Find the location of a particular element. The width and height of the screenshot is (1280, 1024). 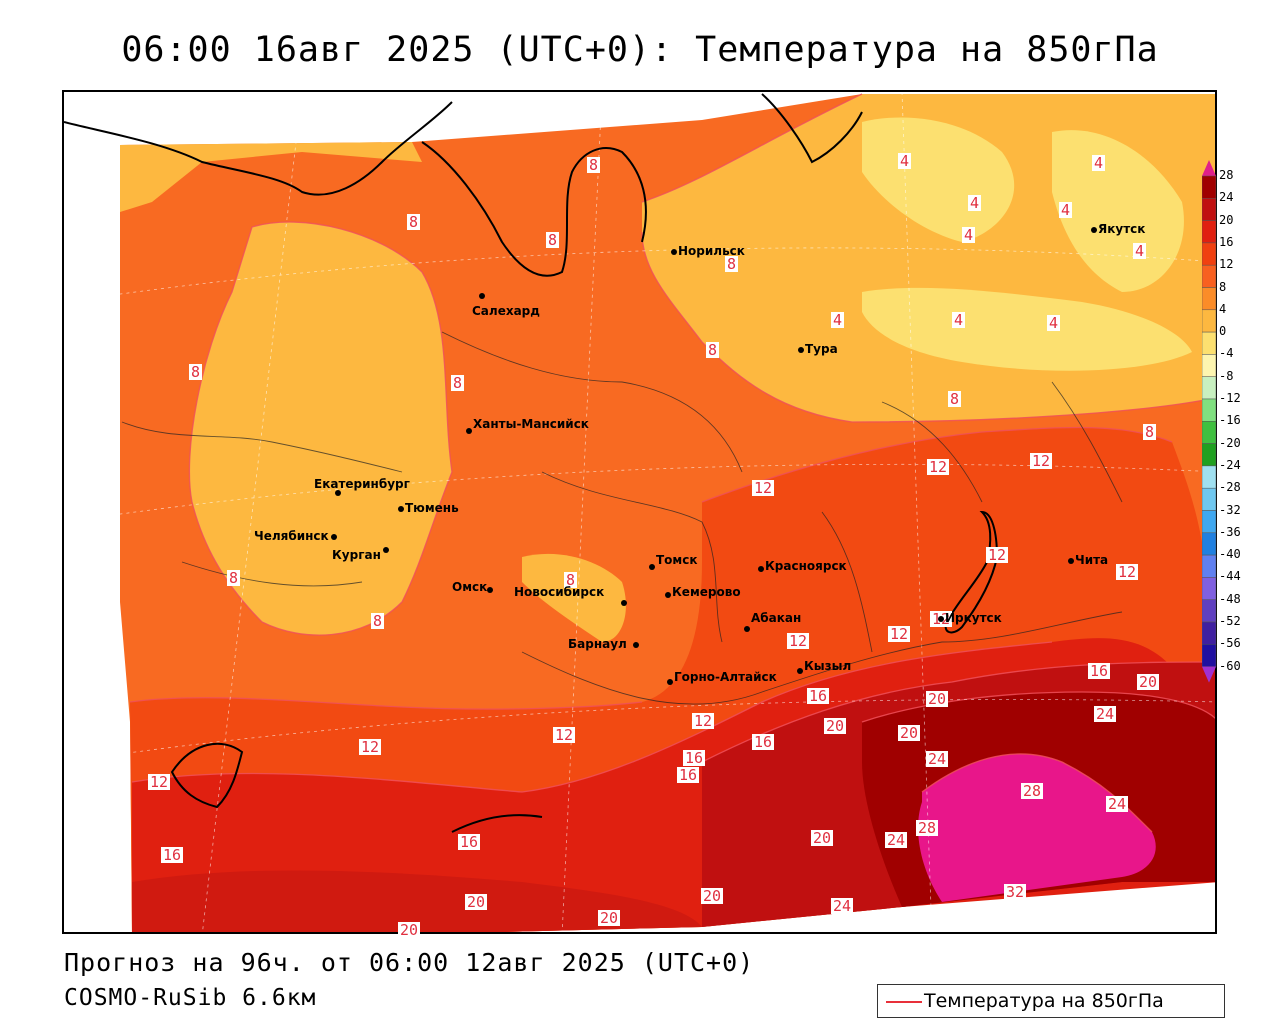

legend-label: Температура на 850гПа is located at coordinates (1044, 1001).